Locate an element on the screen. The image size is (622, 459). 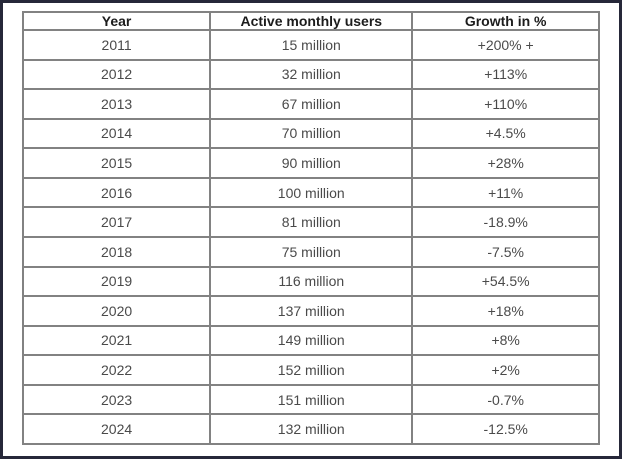
table-row: 2021 149 million +8% is located at coordinates (310, 340).